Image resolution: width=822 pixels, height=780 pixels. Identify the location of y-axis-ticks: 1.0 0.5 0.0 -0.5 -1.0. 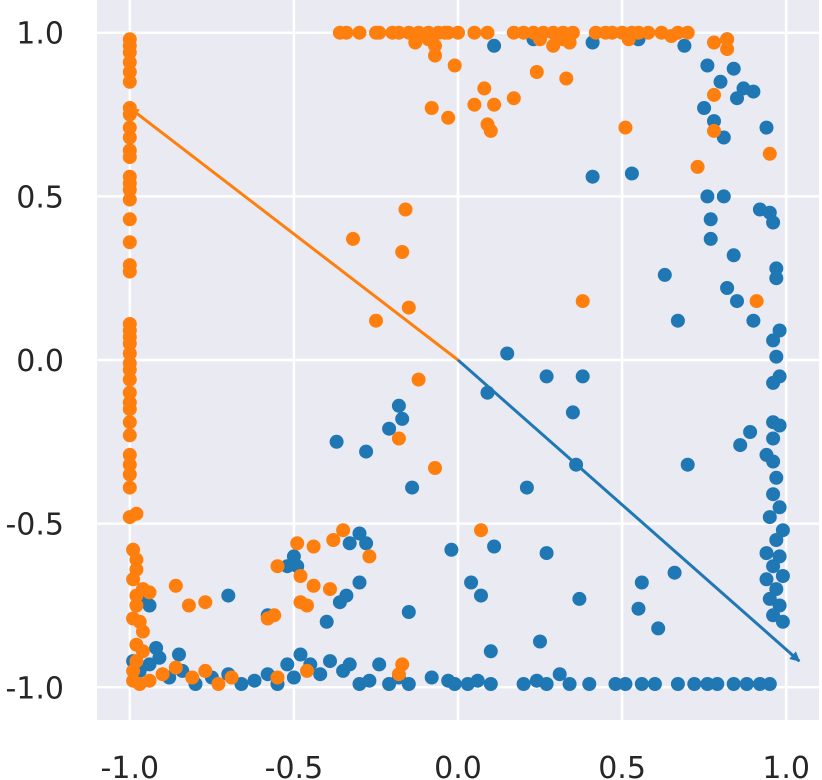
(34, 362).